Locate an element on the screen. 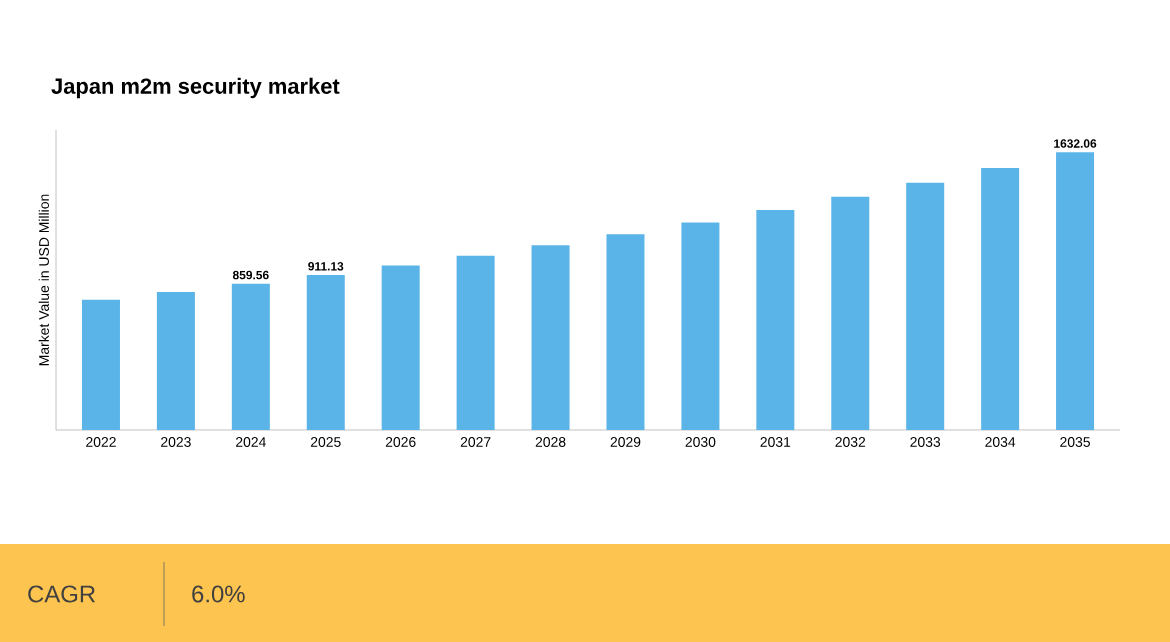 Image resolution: width=1170 pixels, height=642 pixels. chart-title: Japan m2m security market is located at coordinates (195, 88).